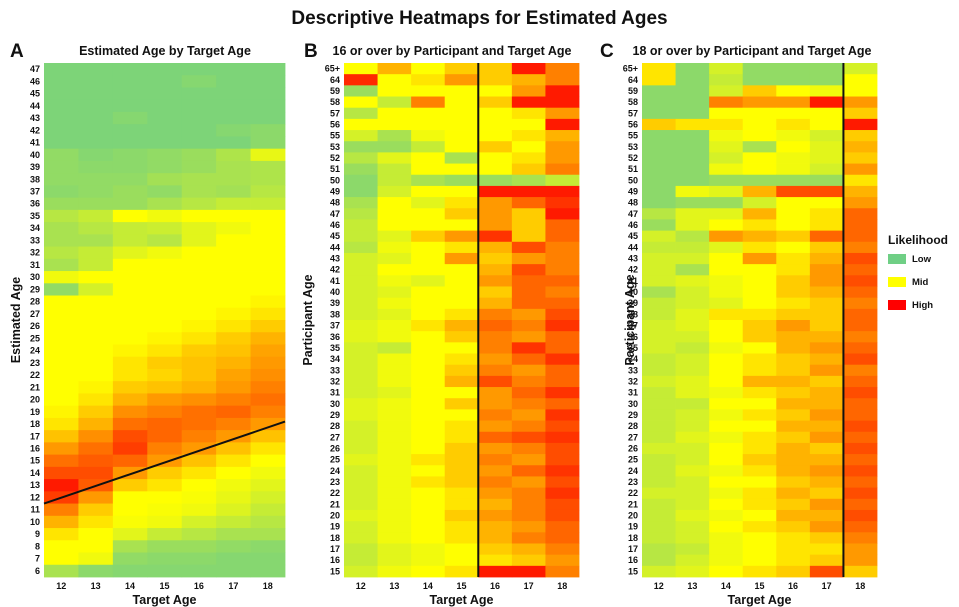 This screenshot has width=959, height=607. Describe the element at coordinates (35, 338) in the screenshot. I see `y-tick-label: 25` at that location.